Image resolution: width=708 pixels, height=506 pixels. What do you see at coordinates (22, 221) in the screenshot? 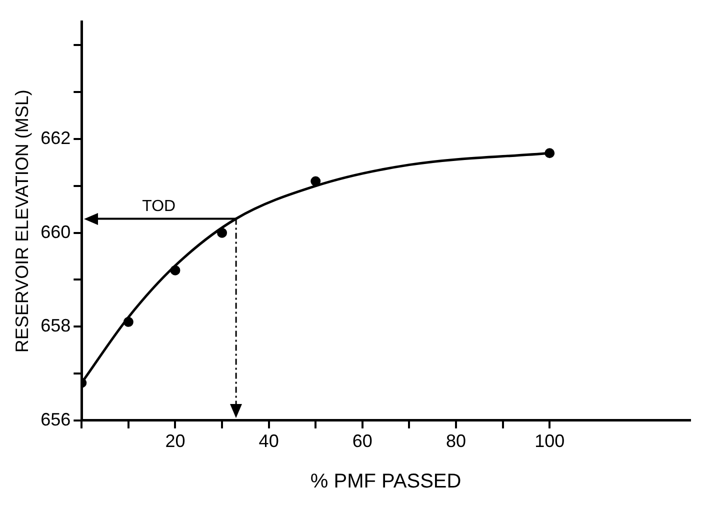
I see `y-axis-title: RESERVOIR ELEVATION (MSL)` at bounding box center [22, 221].